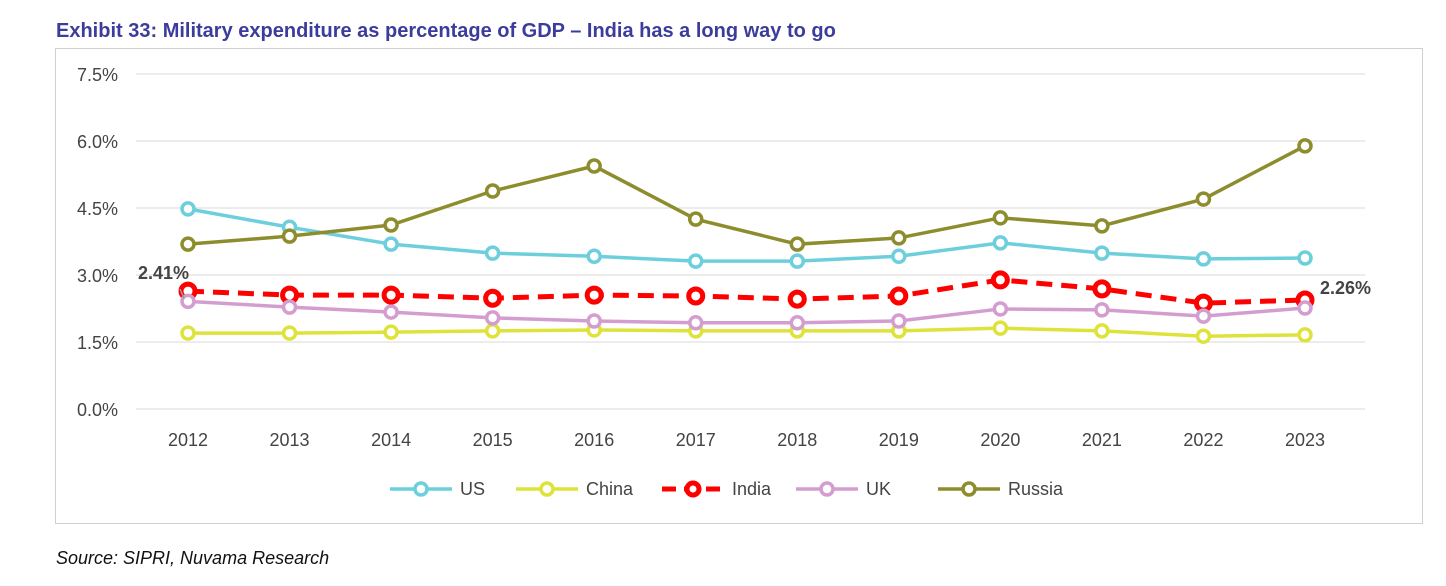  I want to click on y-tick-label: 0.0%, so click(97, 410).